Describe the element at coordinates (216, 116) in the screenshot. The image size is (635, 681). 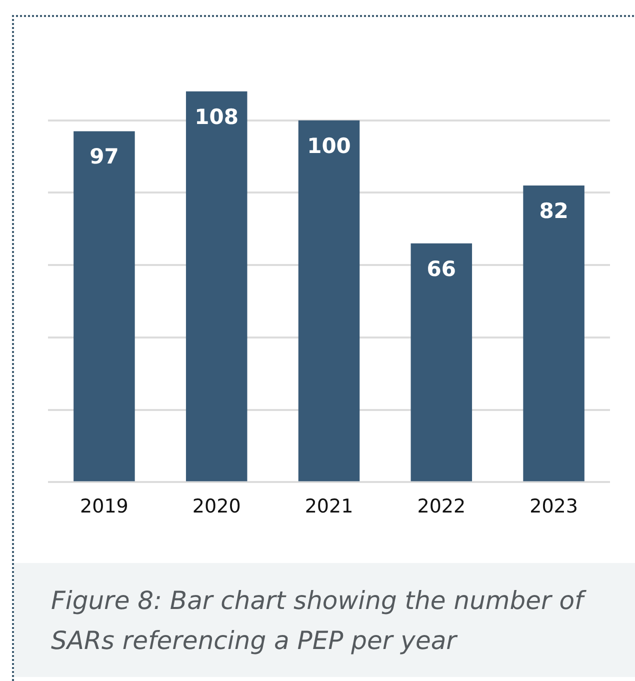
I see `data-label: 108` at that location.